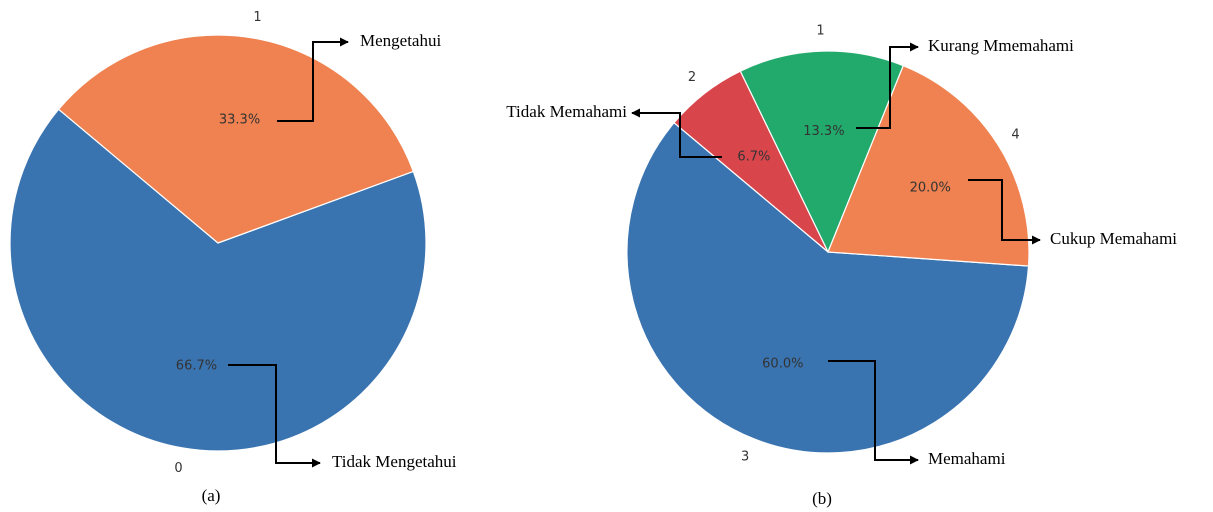 The image size is (1213, 512). What do you see at coordinates (178, 468) in the screenshot?
I see `slice-label: 0` at bounding box center [178, 468].